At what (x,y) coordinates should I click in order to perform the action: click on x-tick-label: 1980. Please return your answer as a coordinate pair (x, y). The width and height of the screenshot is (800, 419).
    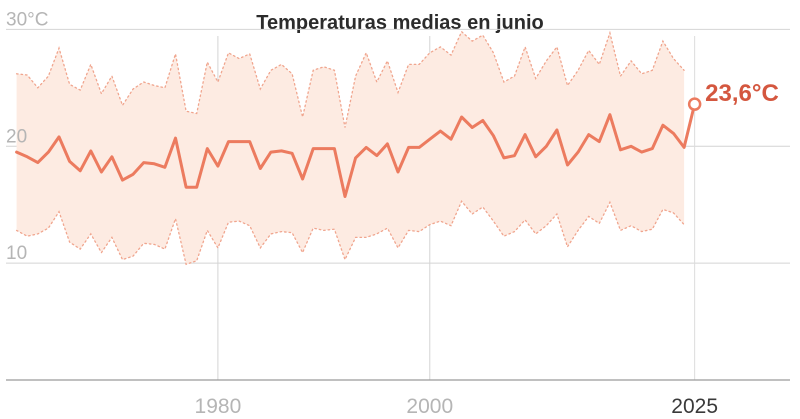
    Looking at the image, I should click on (218, 406).